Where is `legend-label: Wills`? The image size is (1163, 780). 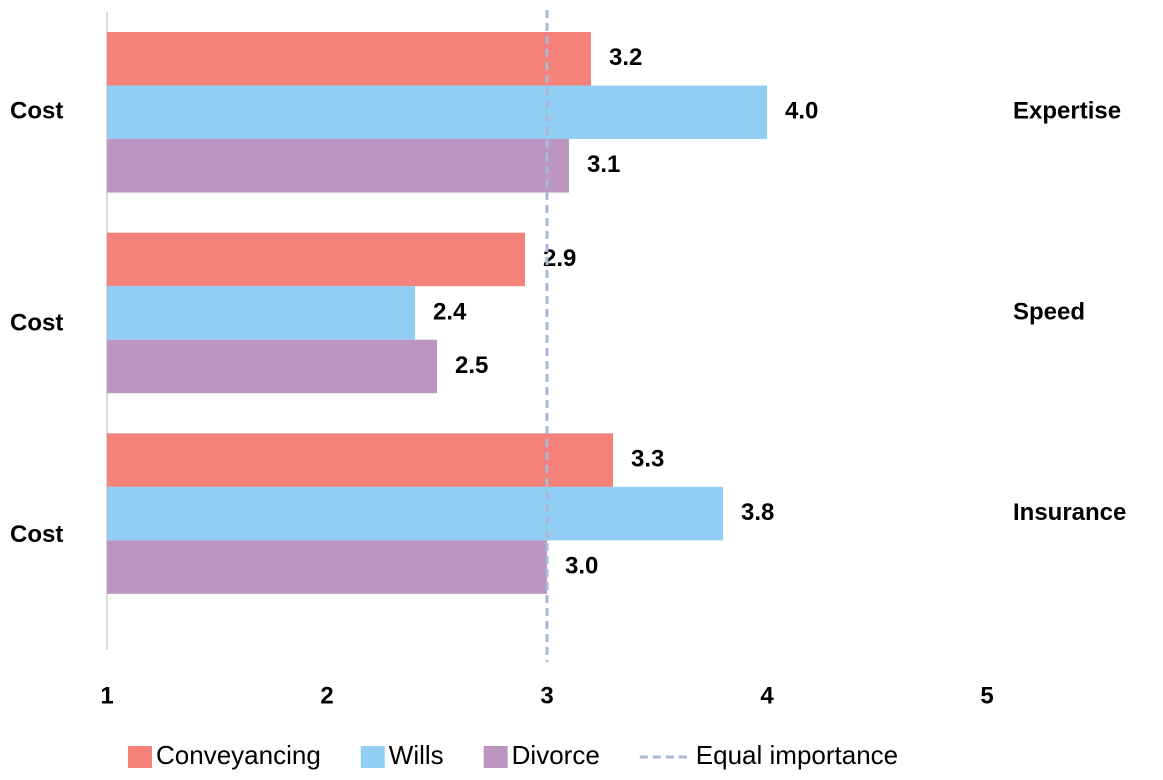
legend-label: Wills is located at coordinates (416, 755).